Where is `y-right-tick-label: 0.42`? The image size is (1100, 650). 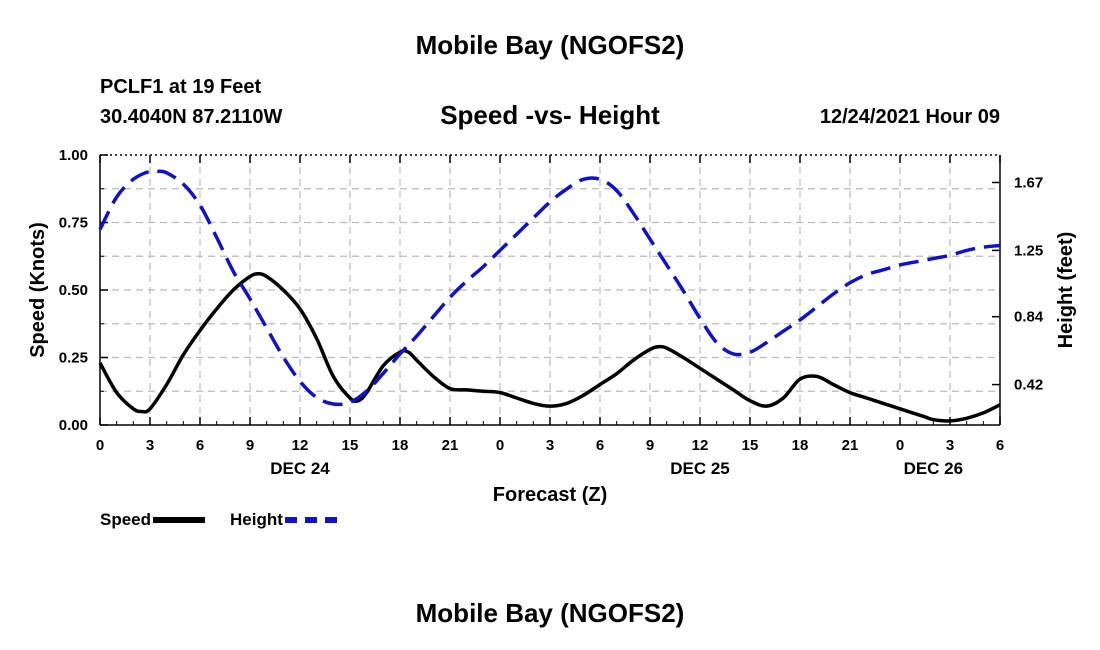 y-right-tick-label: 0.42 is located at coordinates (1028, 385).